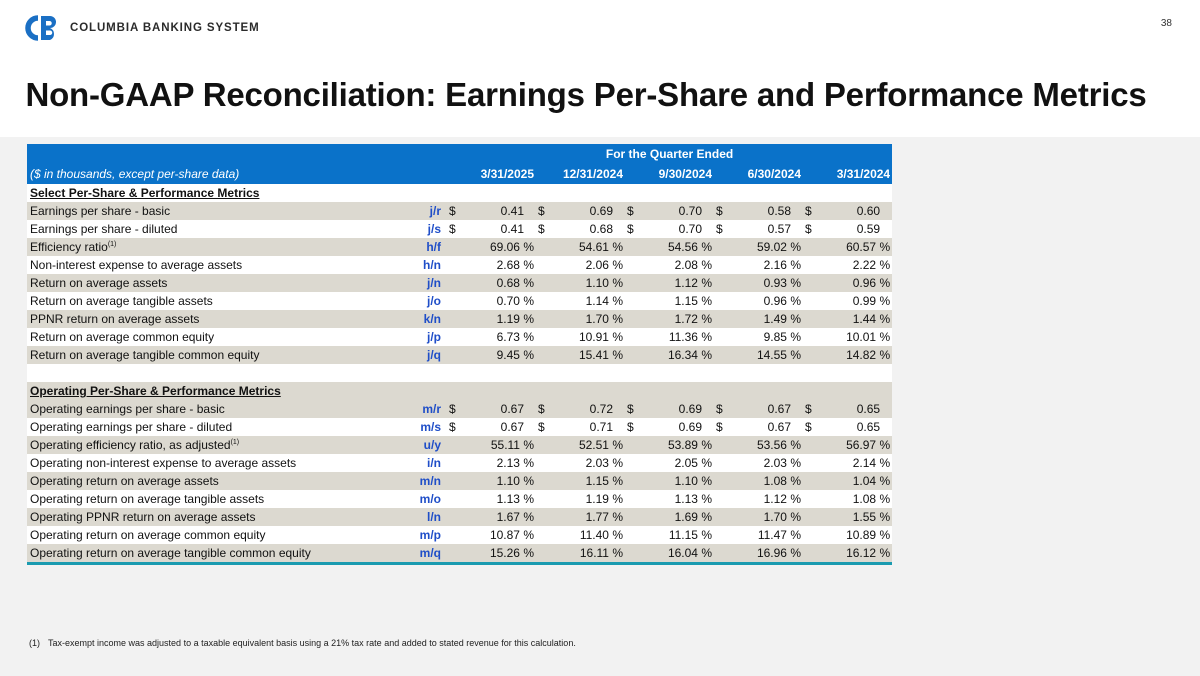 The image size is (1200, 676). What do you see at coordinates (680, 409) in the screenshot?
I see `metric-value: 0.69` at bounding box center [680, 409].